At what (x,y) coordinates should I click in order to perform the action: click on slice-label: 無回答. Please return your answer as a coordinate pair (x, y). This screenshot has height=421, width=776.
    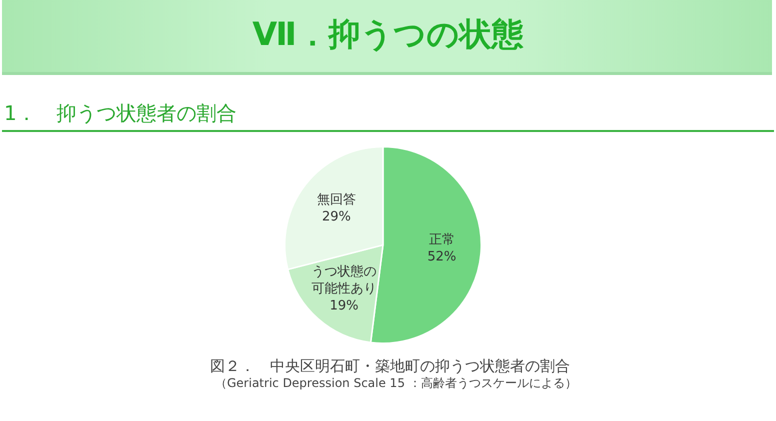
    Looking at the image, I should click on (336, 200).